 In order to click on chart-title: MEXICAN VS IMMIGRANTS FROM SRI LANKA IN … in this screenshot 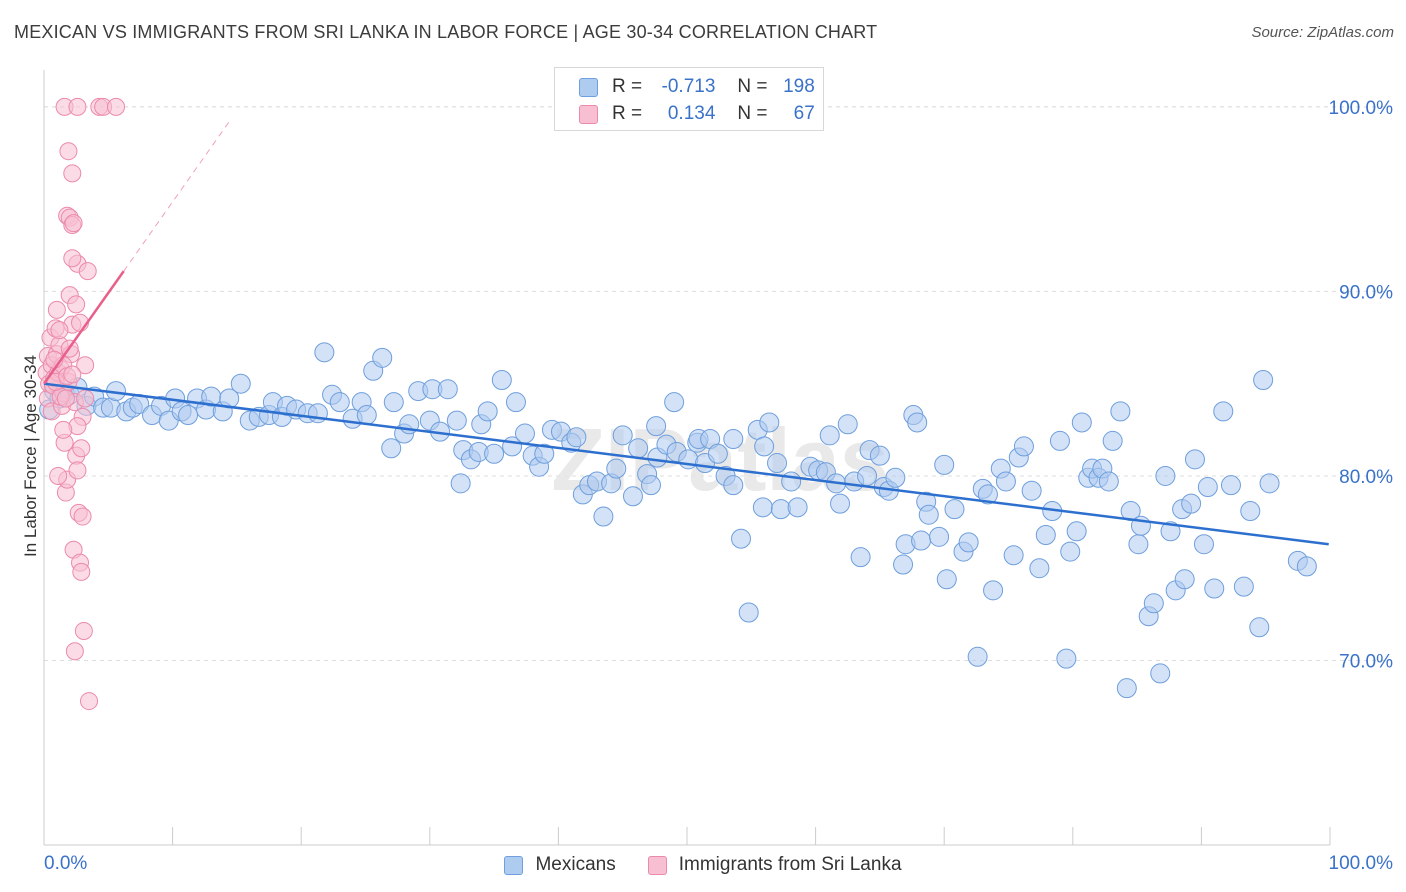, I will do `click(446, 32)`.